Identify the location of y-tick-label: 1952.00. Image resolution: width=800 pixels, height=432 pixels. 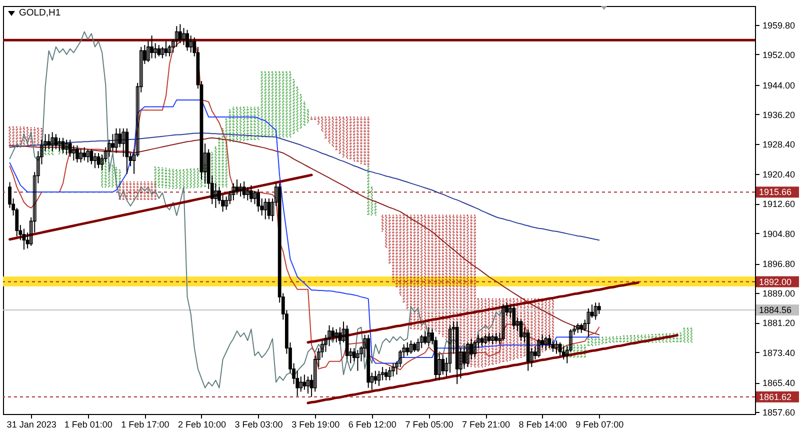
(779, 55).